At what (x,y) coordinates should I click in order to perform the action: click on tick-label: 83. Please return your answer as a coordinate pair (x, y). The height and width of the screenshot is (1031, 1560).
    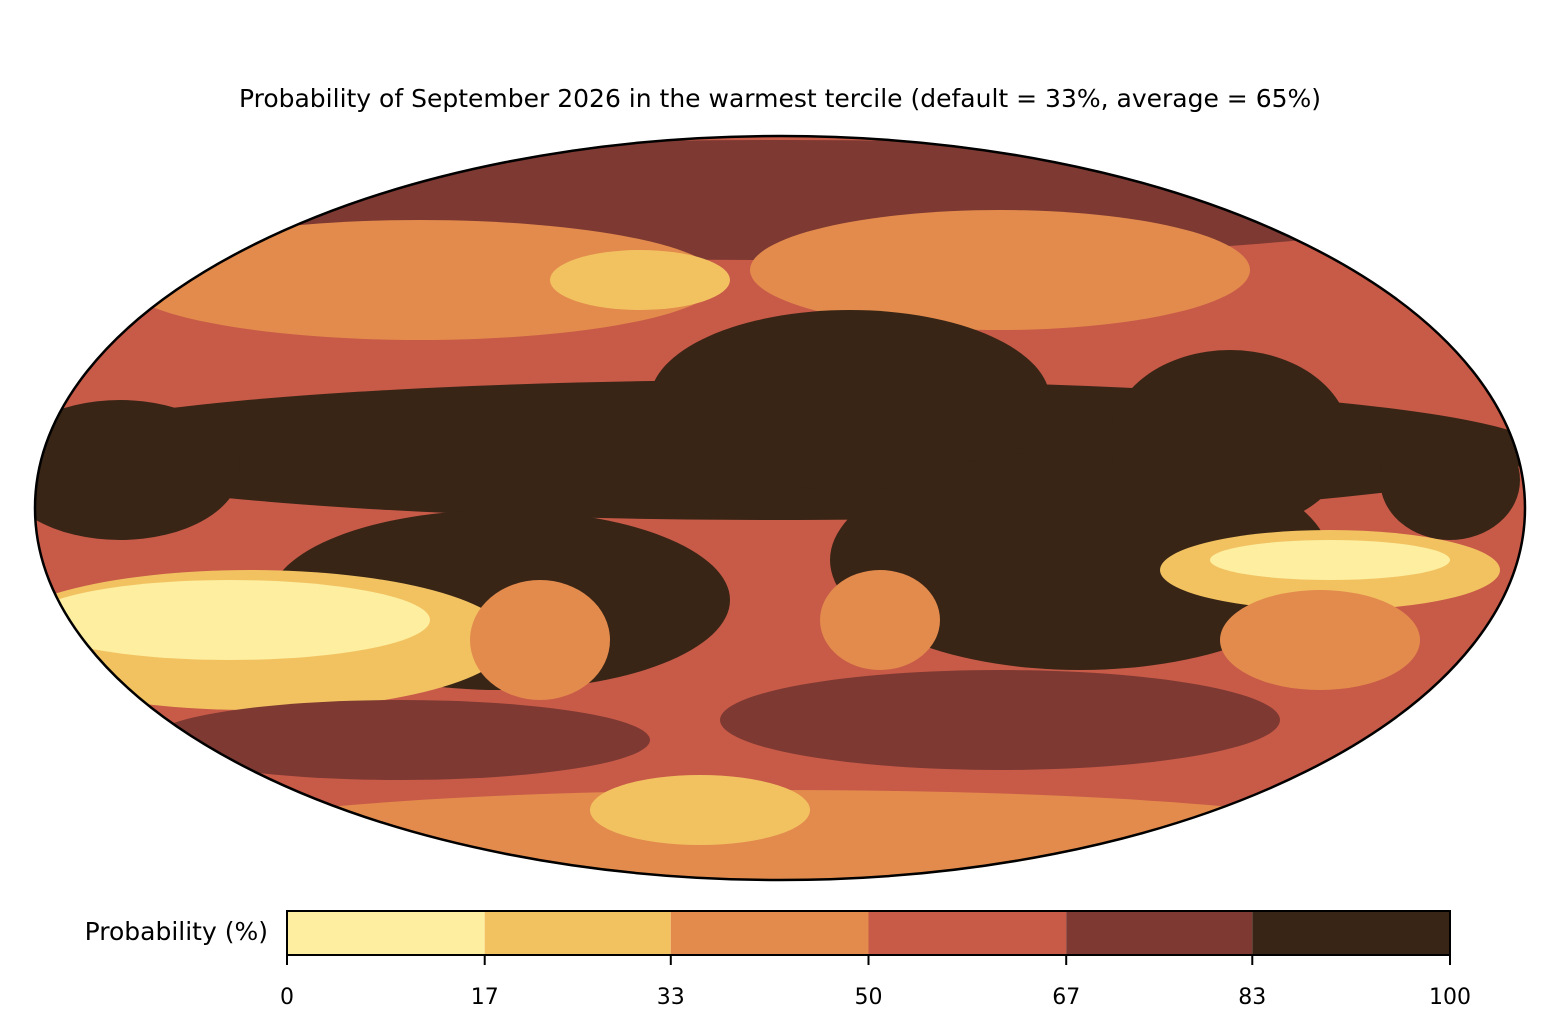
    Looking at the image, I should click on (1252, 997).